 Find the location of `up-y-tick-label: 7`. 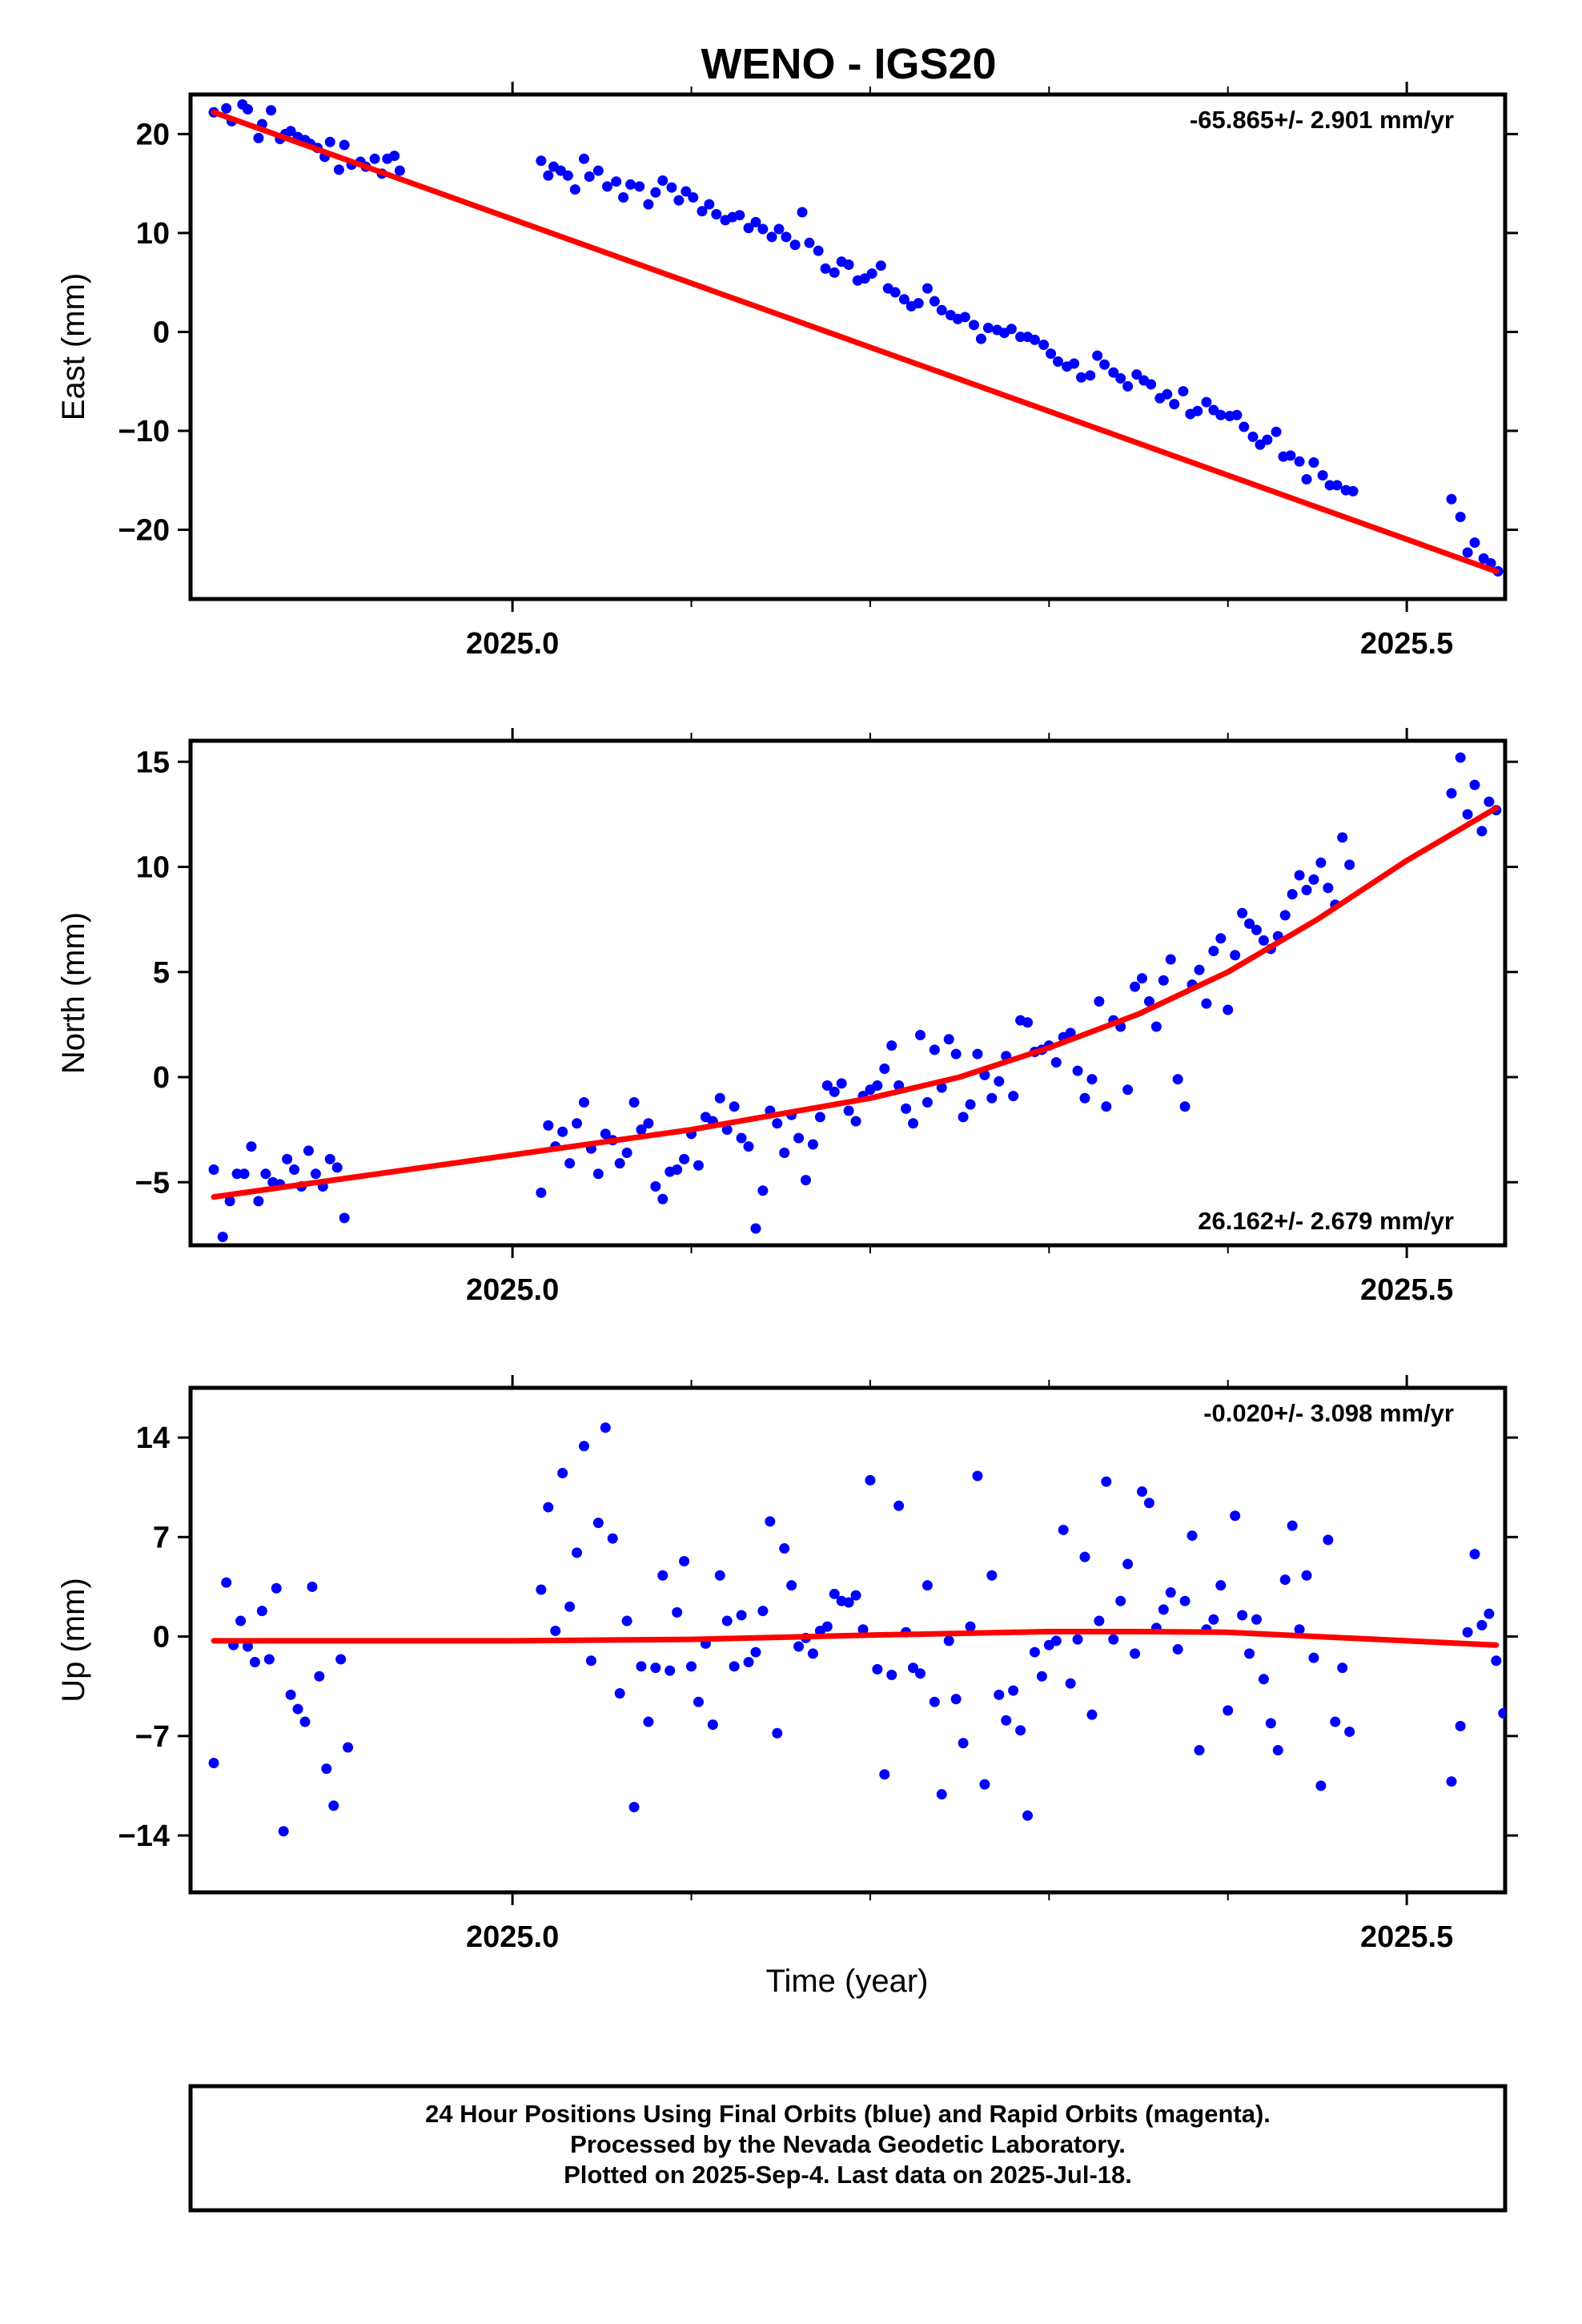

up-y-tick-label: 7 is located at coordinates (161, 1537).